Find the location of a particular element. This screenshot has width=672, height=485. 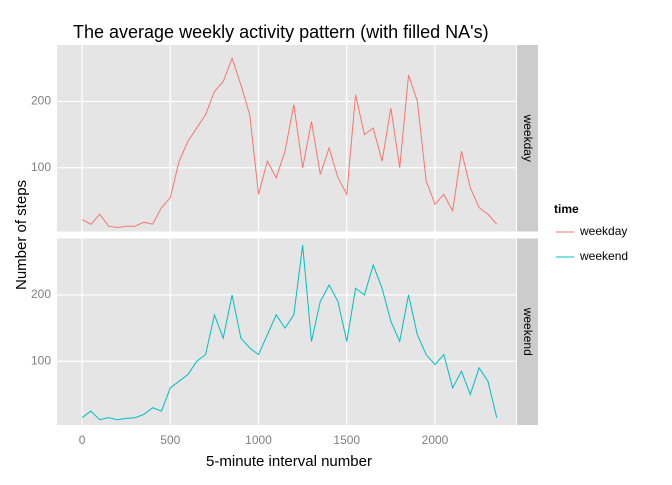

x-tick-label: 1000 is located at coordinates (258, 440).